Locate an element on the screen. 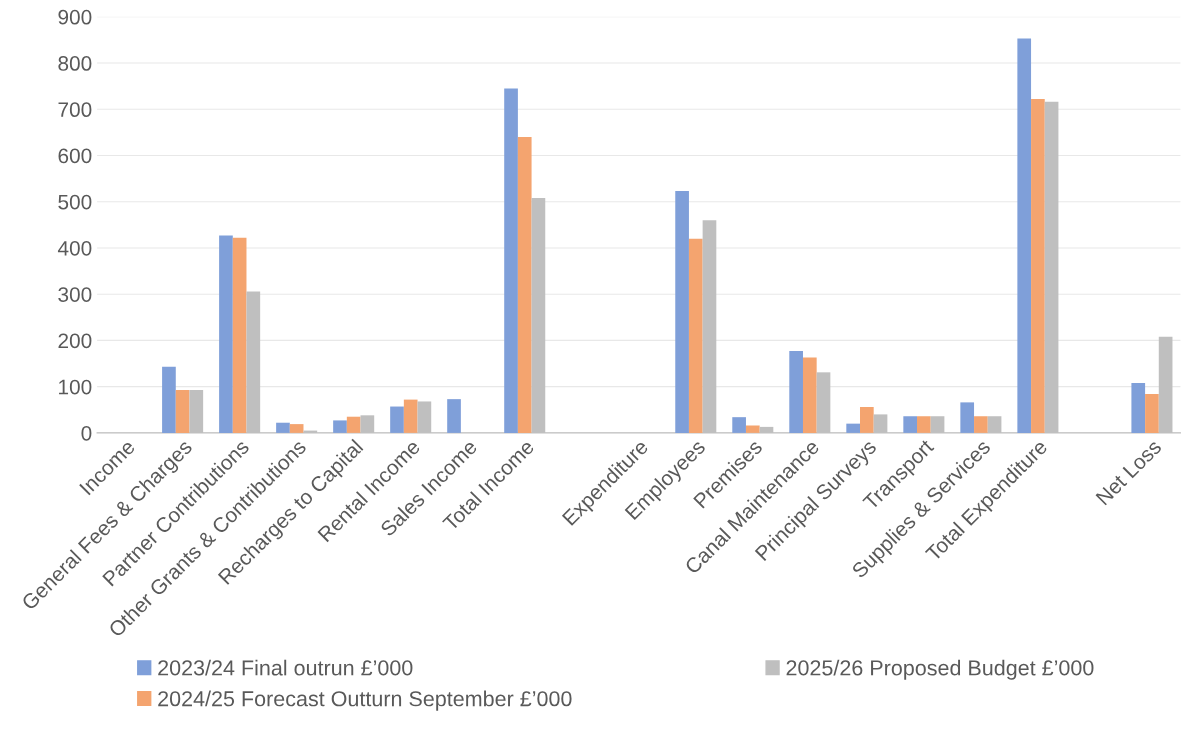 Image resolution: width=1184 pixels, height=730 pixels. y-tick-label: 900 is located at coordinates (75, 17).